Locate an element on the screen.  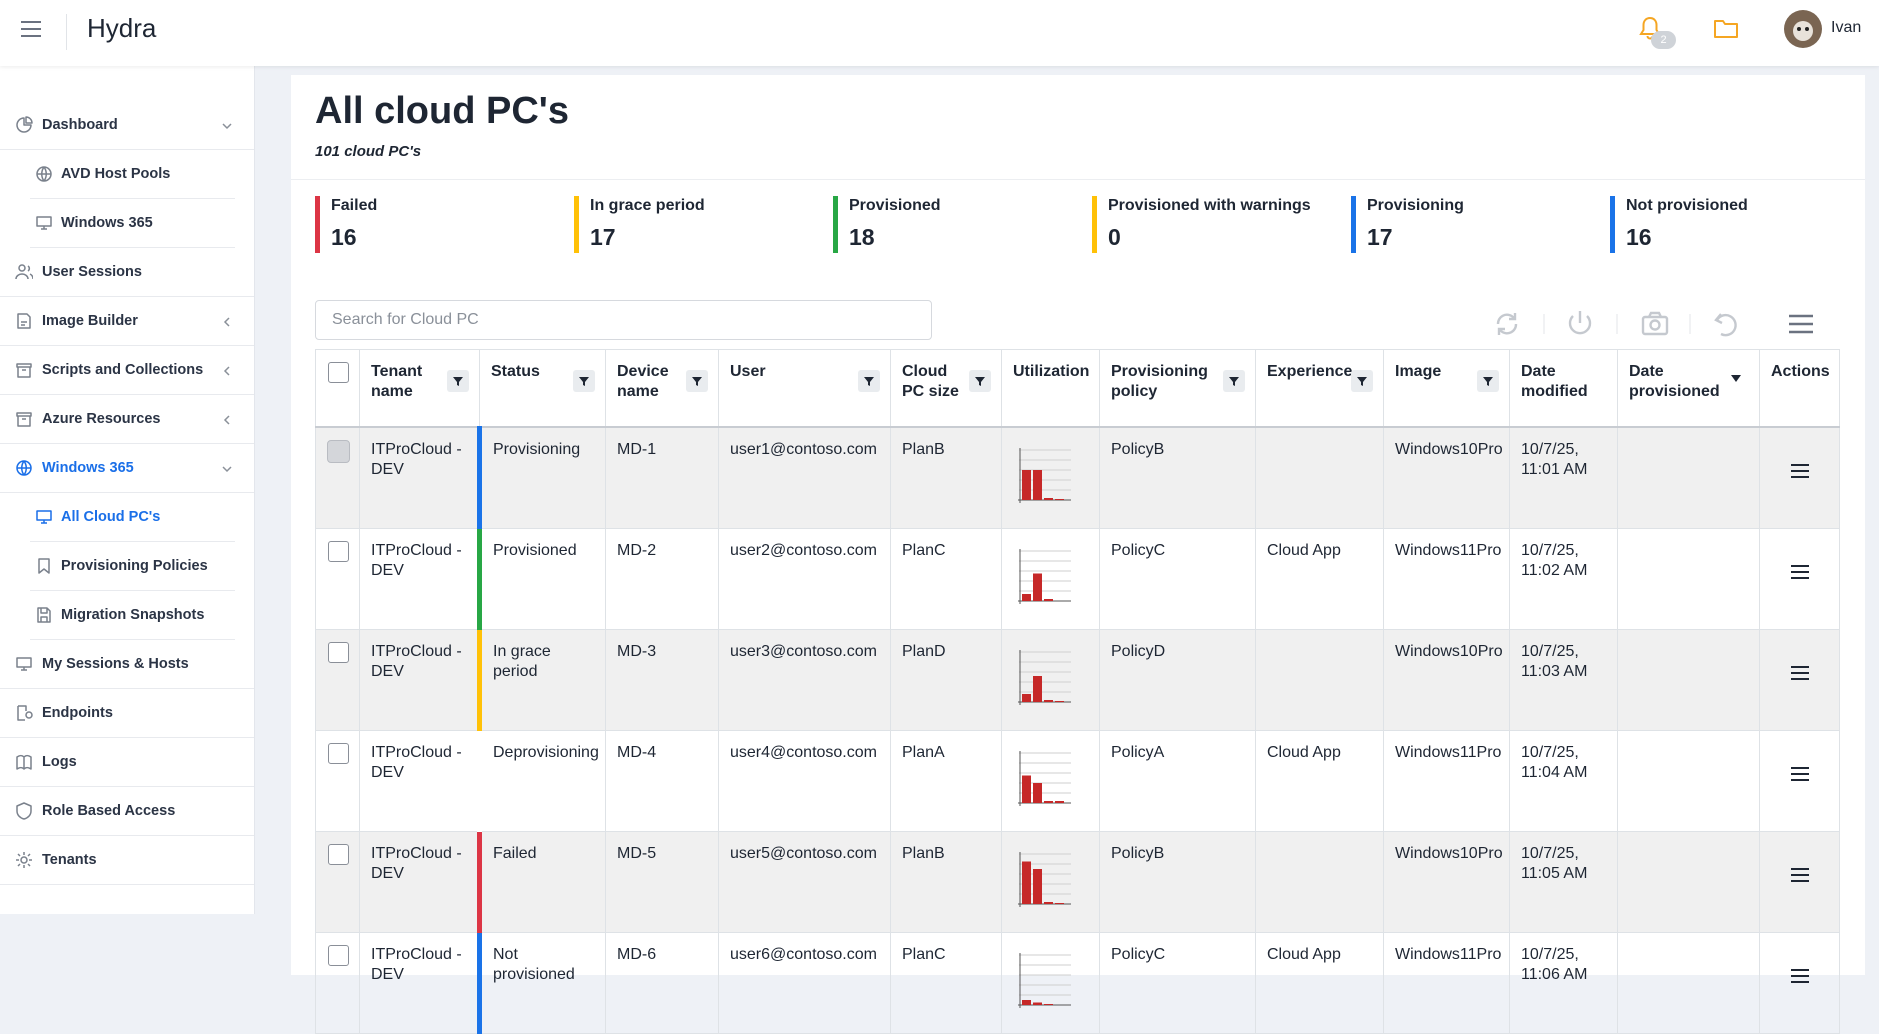
cell-text: user3@contoso.com is located at coordinates (803, 651).